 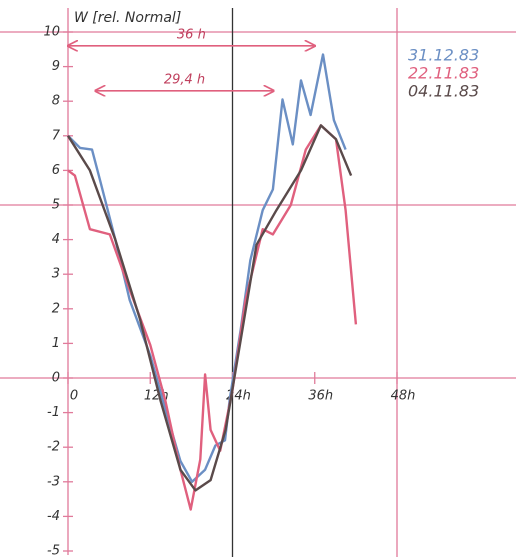 I want to click on x-tick-label: 48h, so click(x=403, y=396).